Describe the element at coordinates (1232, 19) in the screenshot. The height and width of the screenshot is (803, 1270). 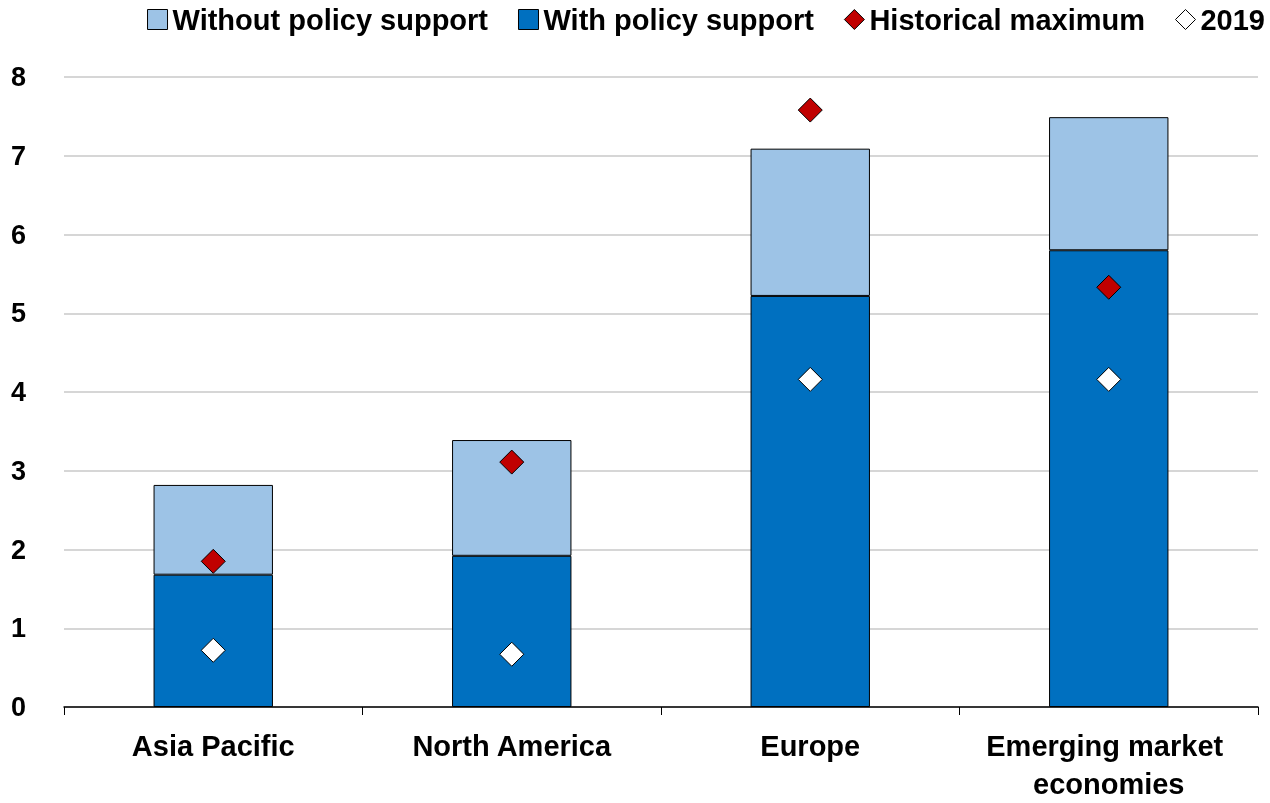
I see `legend-label: 2019` at that location.